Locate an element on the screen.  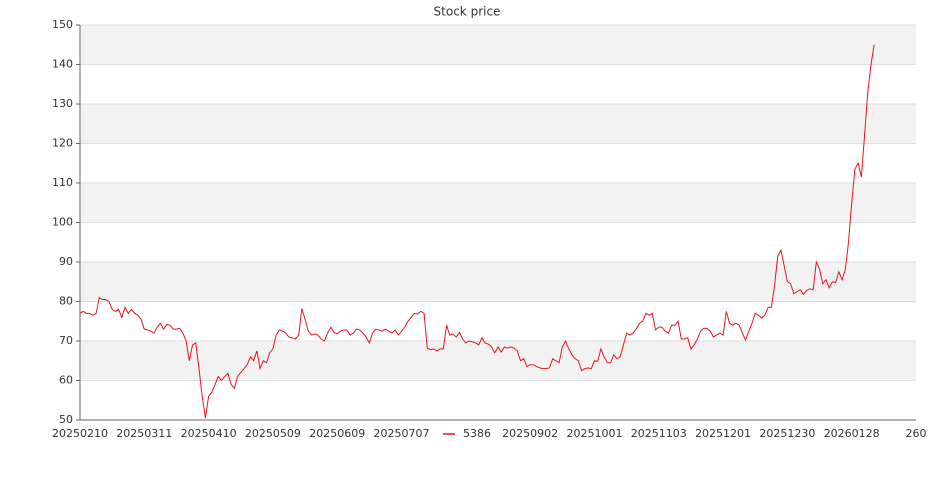
y-tick-label: 130 is located at coordinates (62, 103).